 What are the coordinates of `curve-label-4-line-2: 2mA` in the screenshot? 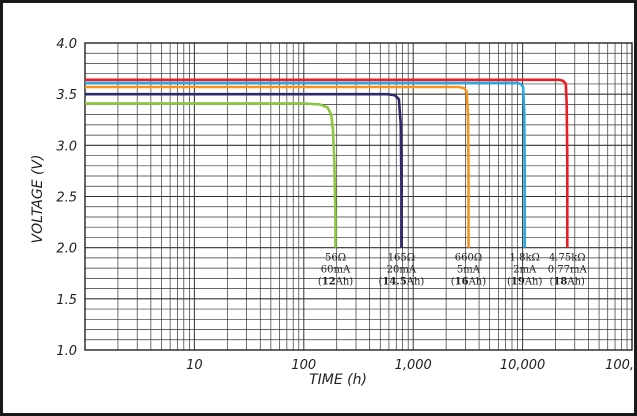 It's located at (525, 270).